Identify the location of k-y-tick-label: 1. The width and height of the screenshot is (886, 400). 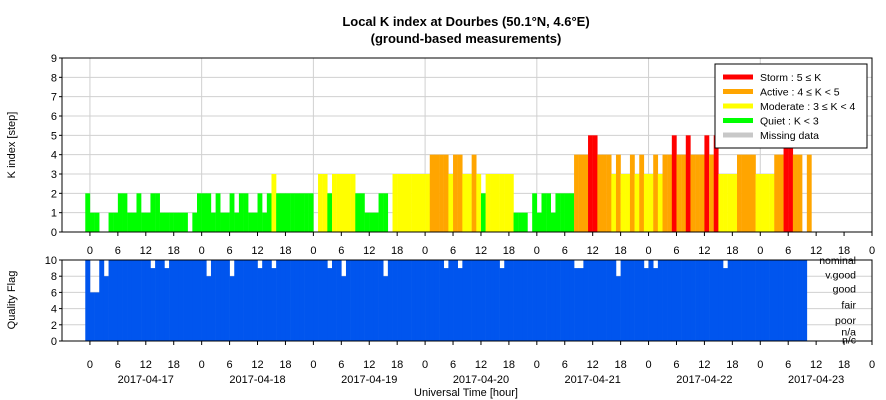
(54, 214).